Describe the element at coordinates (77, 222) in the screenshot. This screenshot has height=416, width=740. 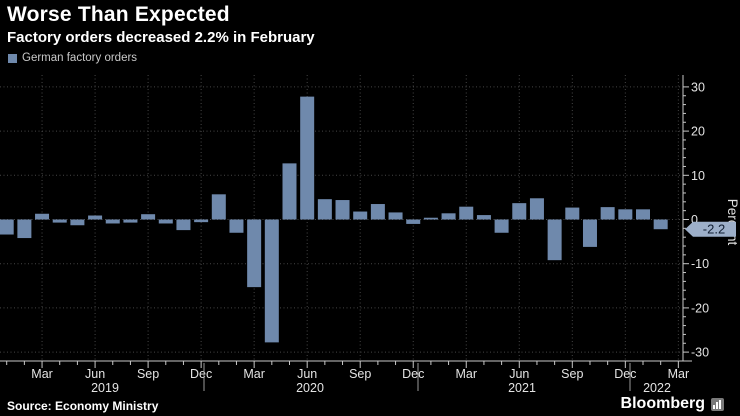
I see `bar-may-2019` at that location.